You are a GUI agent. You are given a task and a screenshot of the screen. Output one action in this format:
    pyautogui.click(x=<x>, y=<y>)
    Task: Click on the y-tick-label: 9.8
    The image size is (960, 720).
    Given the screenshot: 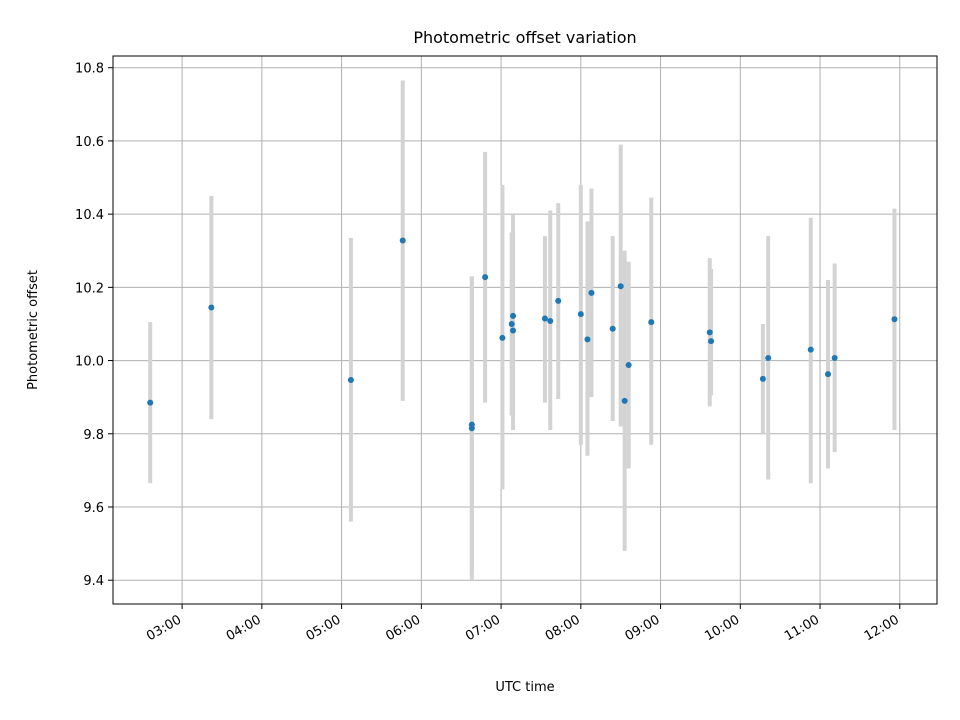 What is the action you would take?
    pyautogui.click(x=93, y=435)
    